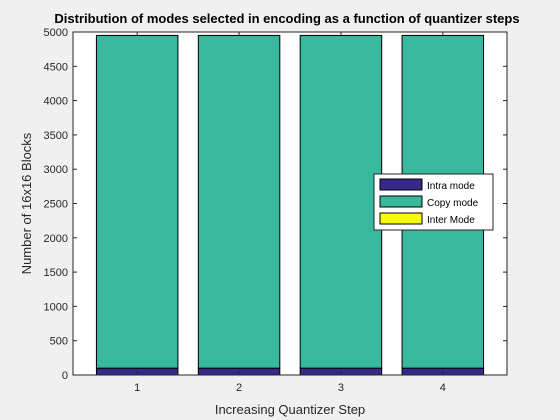 The image size is (560, 420). What do you see at coordinates (56, 239) in the screenshot?
I see `y-tick-label: 2000` at bounding box center [56, 239].